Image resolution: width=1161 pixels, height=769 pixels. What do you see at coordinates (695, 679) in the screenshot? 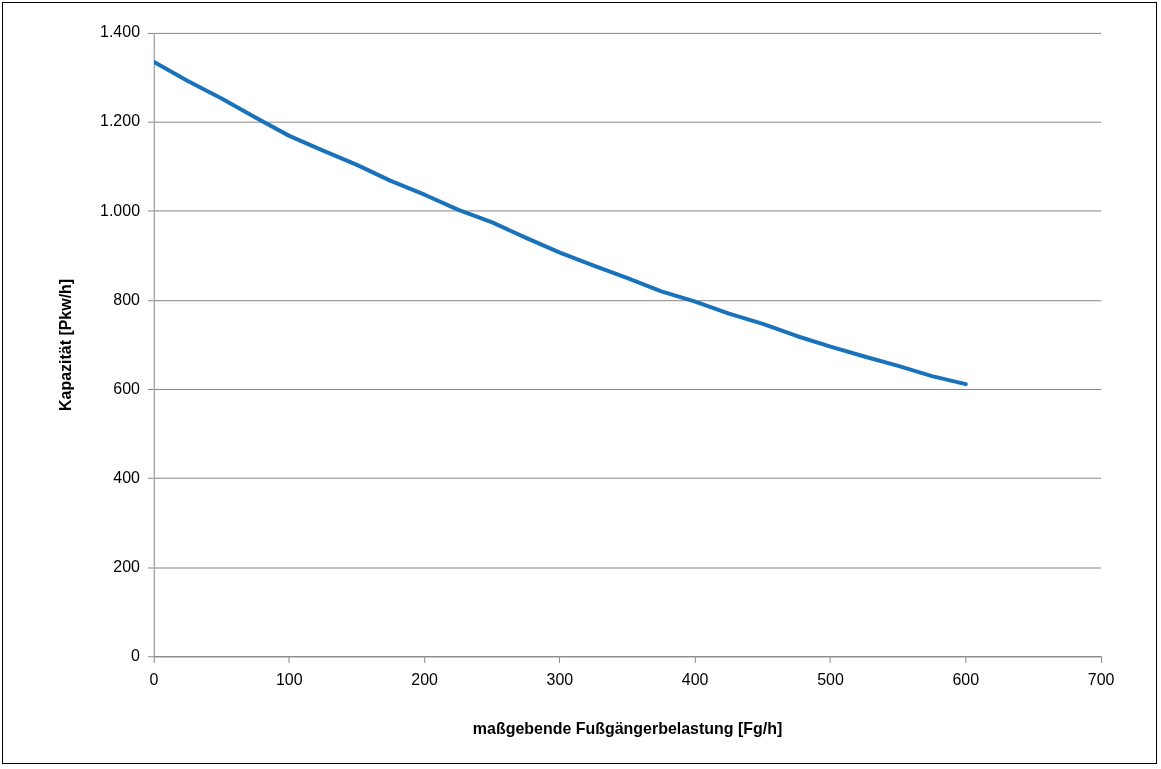
I see `x-tick-label: 400` at bounding box center [695, 679].